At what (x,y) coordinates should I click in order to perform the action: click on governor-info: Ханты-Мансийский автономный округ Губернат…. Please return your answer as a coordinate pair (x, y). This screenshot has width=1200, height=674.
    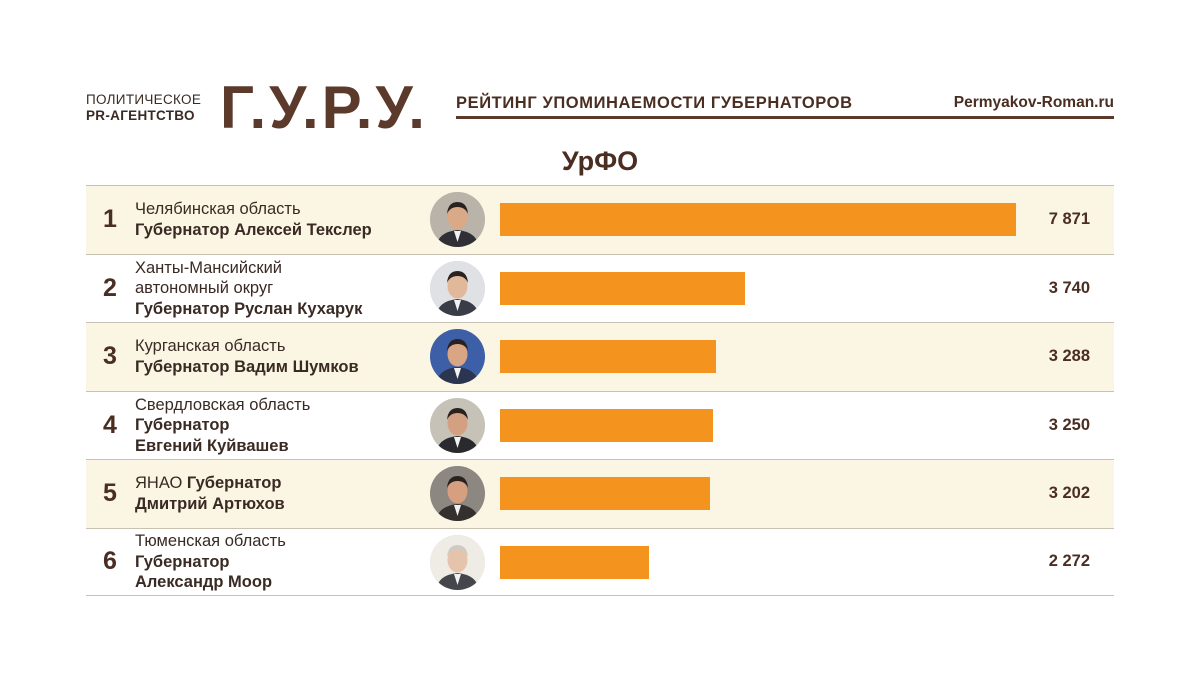
    Looking at the image, I should click on (285, 289).